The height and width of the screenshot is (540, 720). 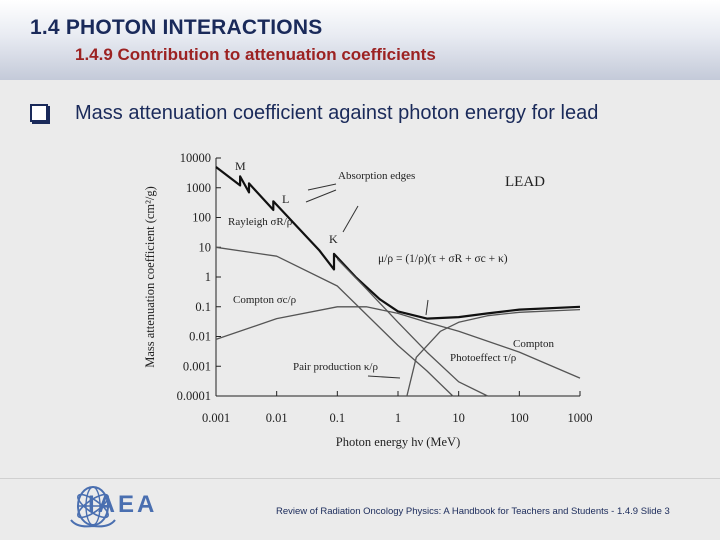 I want to click on y-tick-label: 0.01, so click(x=200, y=337).